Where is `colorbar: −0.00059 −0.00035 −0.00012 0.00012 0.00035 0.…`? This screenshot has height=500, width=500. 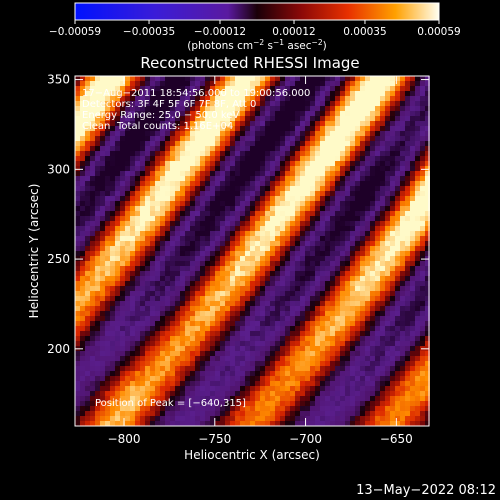
colorbar: −0.00059 −0.00035 −0.00012 0.00012 0.00035 0.… is located at coordinates (255, 27).